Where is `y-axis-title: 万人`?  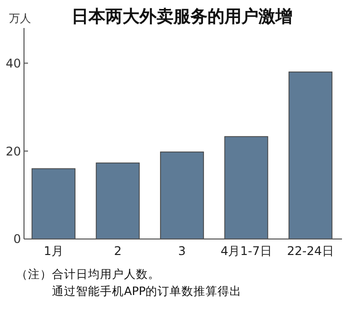
y-axis-title: 万人 is located at coordinates (20, 18).